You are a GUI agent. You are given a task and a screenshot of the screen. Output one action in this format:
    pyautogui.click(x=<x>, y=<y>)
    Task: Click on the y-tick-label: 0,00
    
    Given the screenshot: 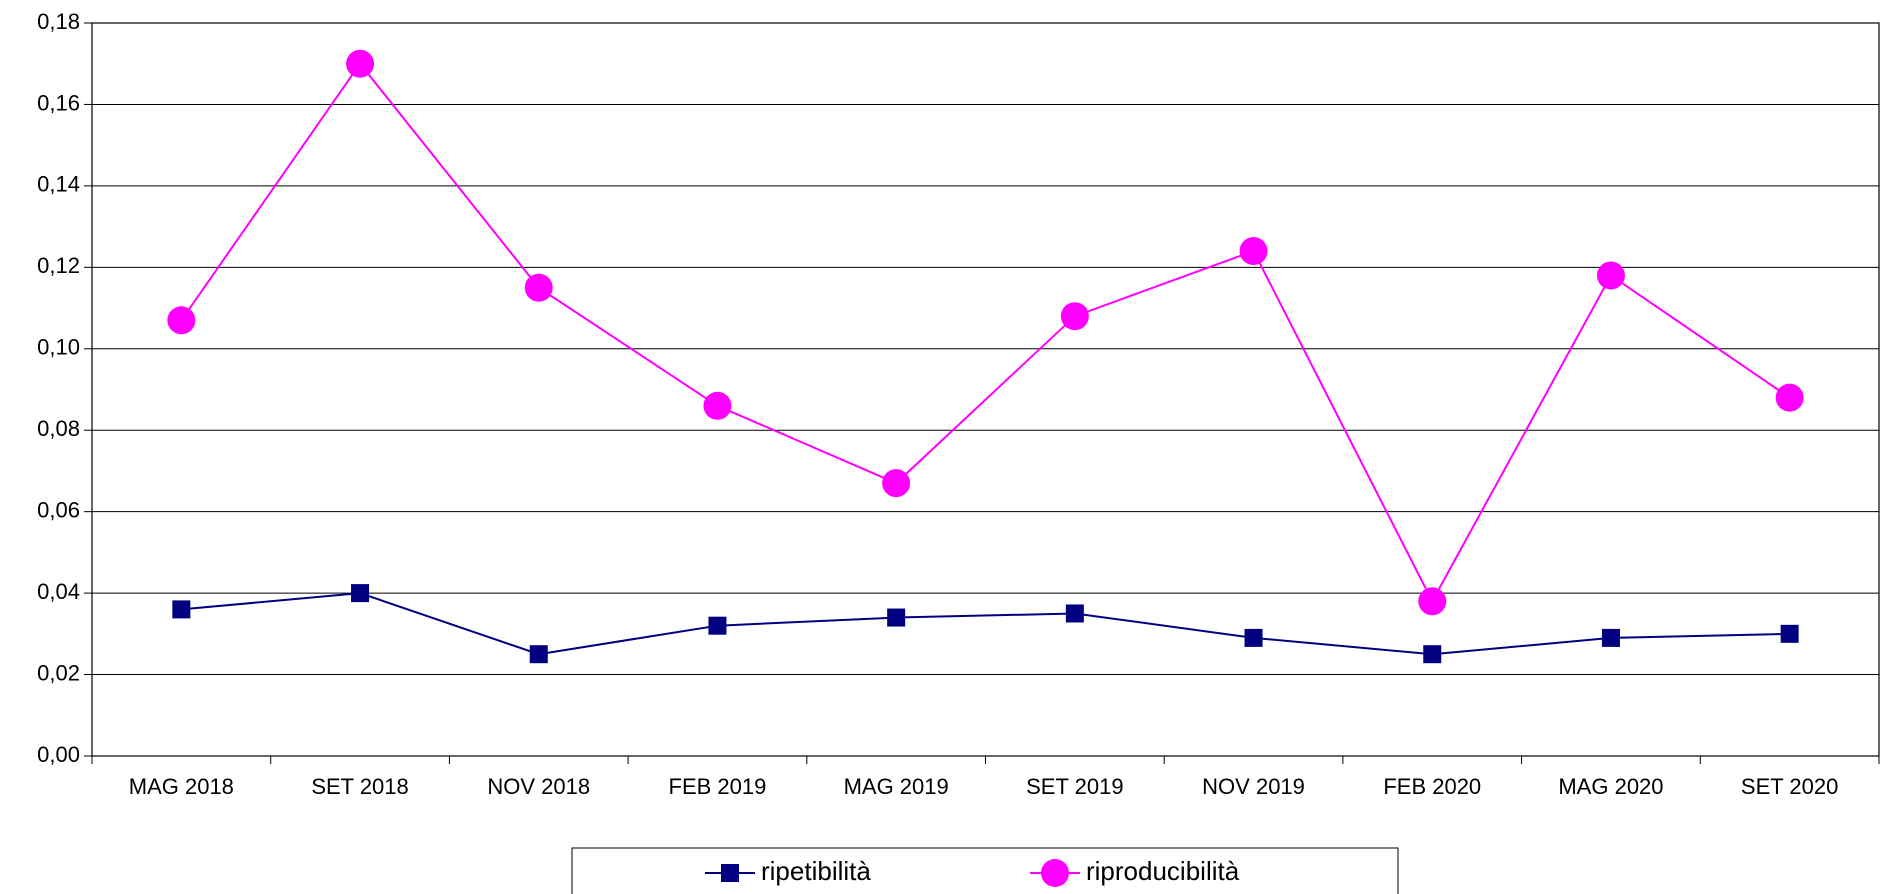 What is the action you would take?
    pyautogui.click(x=58, y=754)
    